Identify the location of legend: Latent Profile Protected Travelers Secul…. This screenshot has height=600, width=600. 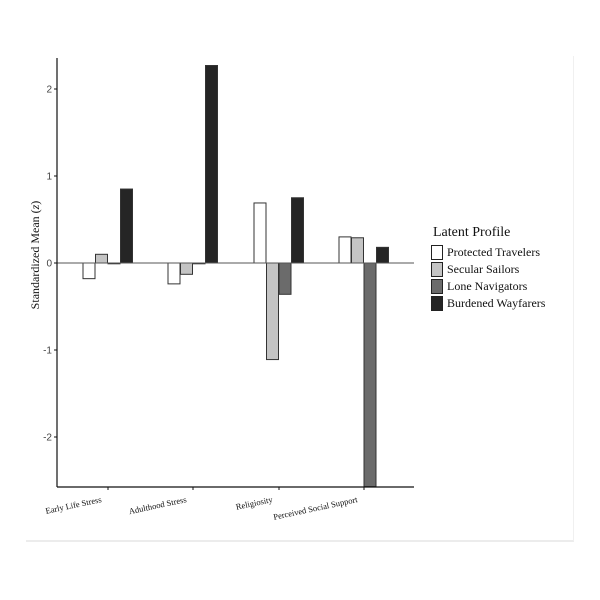
(488, 268).